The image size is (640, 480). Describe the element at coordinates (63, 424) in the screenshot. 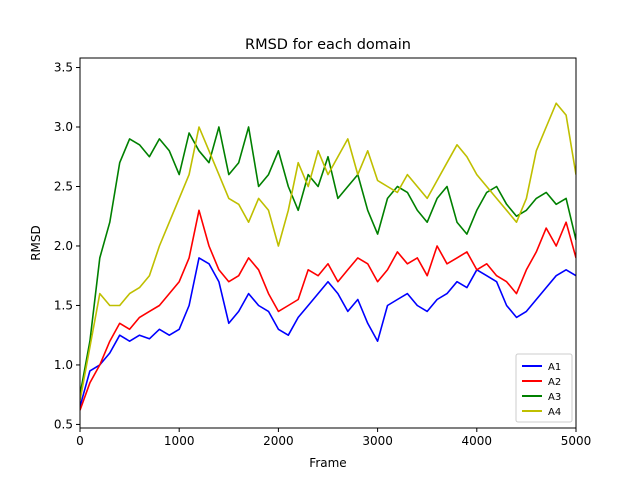

I see `y-tick-label: 0.5` at that location.